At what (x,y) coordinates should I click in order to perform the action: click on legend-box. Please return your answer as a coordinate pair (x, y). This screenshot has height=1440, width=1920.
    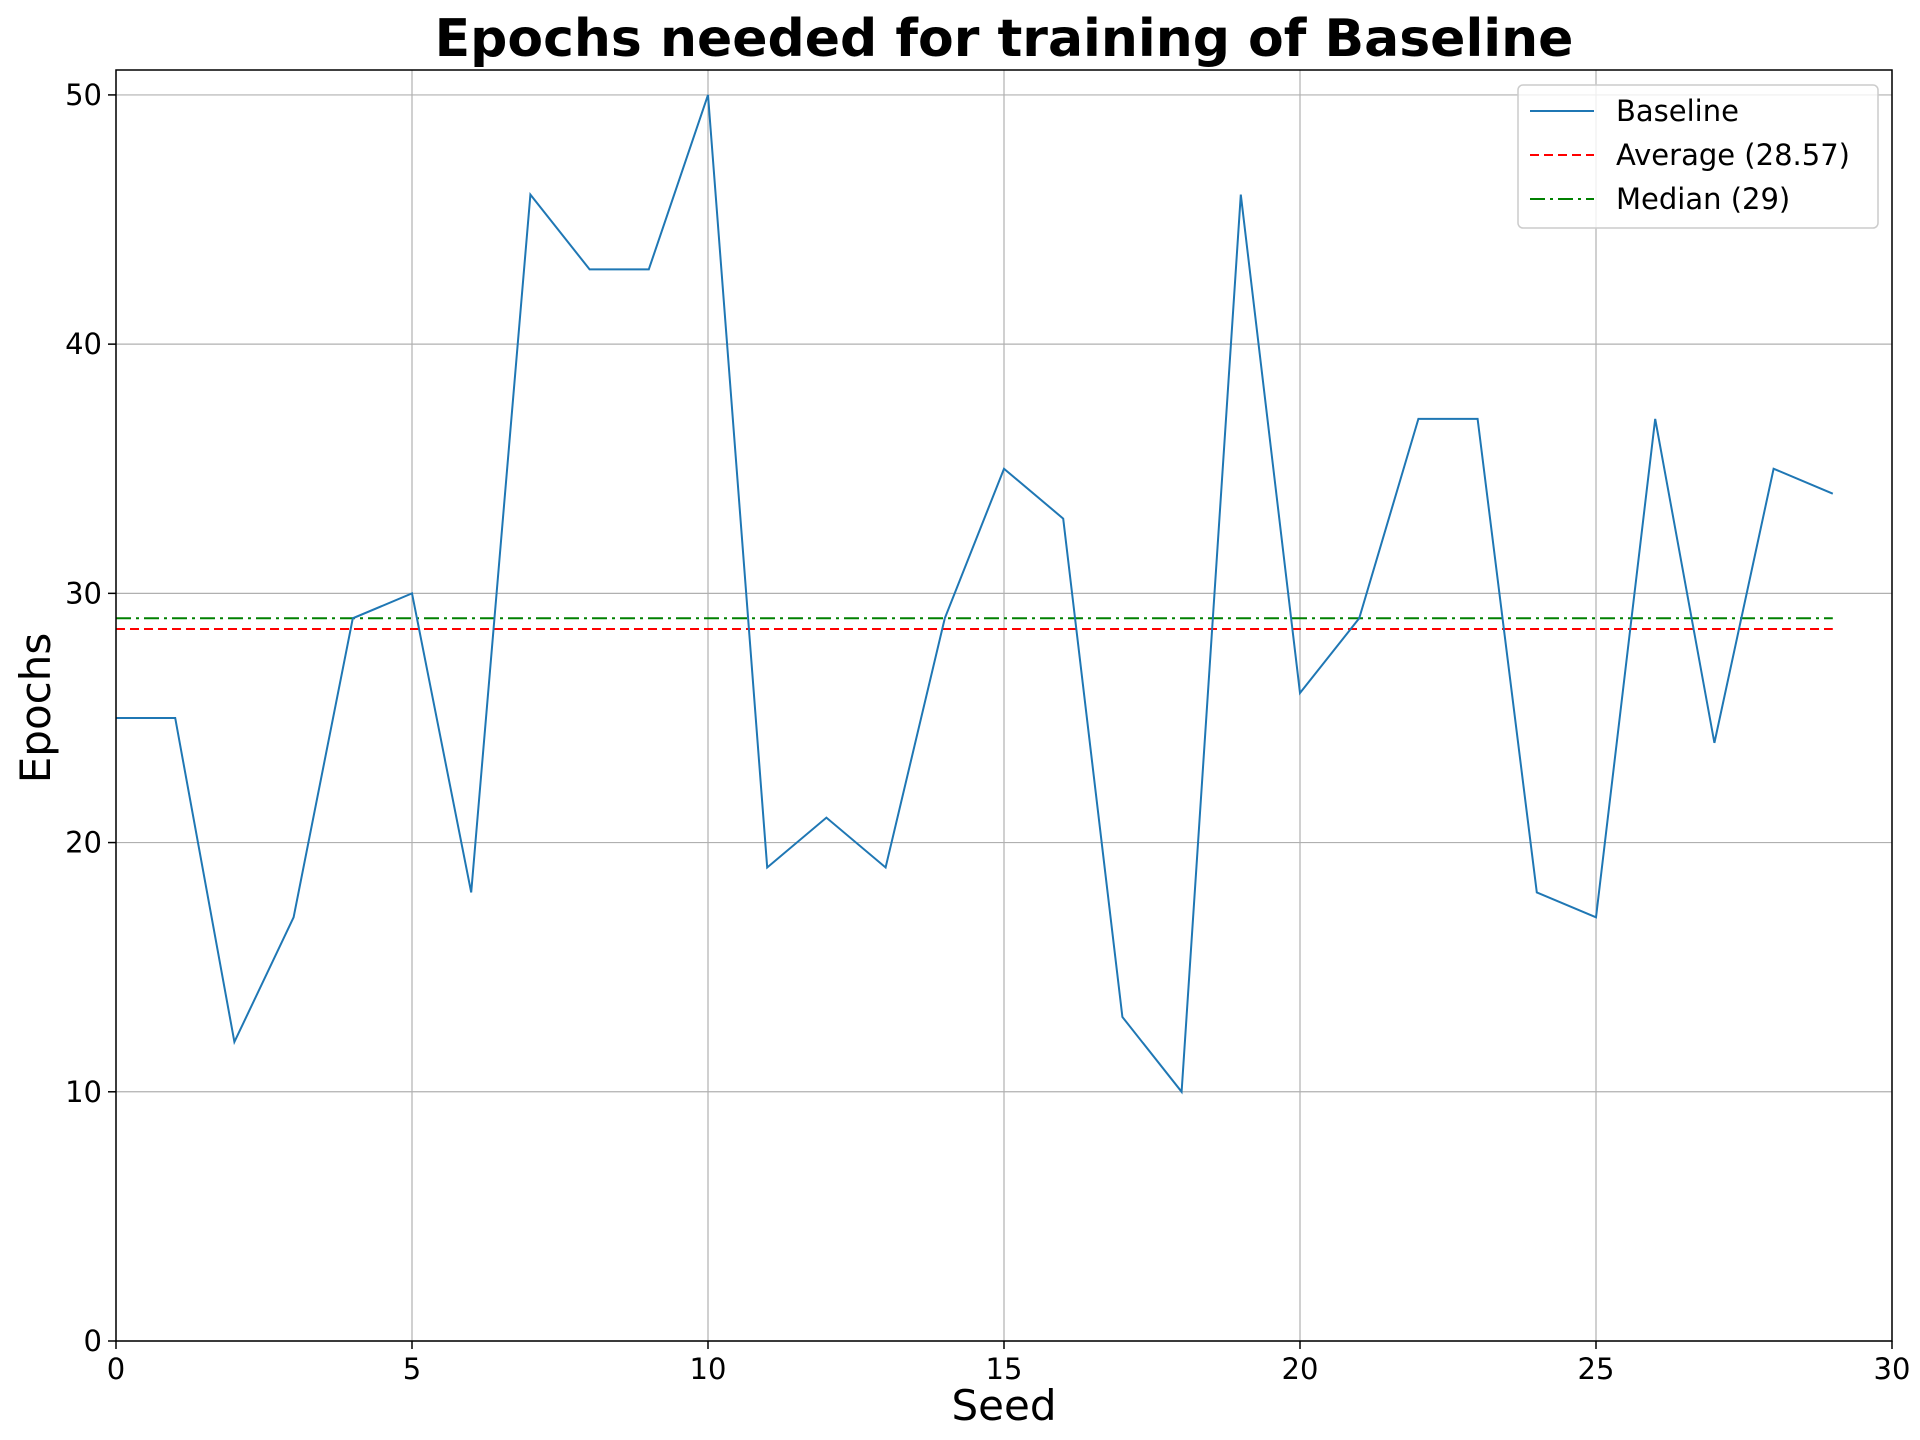
    Looking at the image, I should click on (1698, 156).